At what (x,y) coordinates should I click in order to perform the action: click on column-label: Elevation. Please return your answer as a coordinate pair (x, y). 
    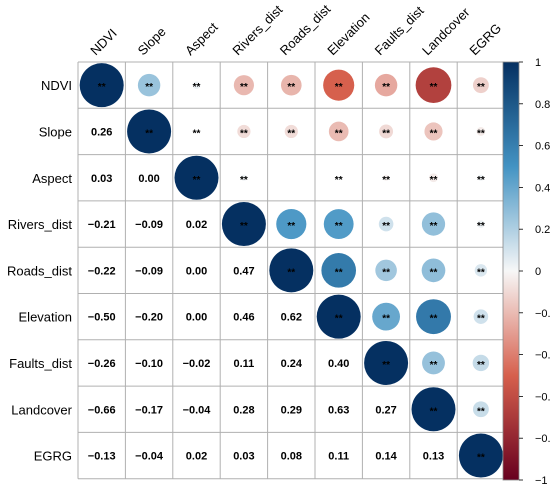
    Looking at the image, I should click on (348, 34).